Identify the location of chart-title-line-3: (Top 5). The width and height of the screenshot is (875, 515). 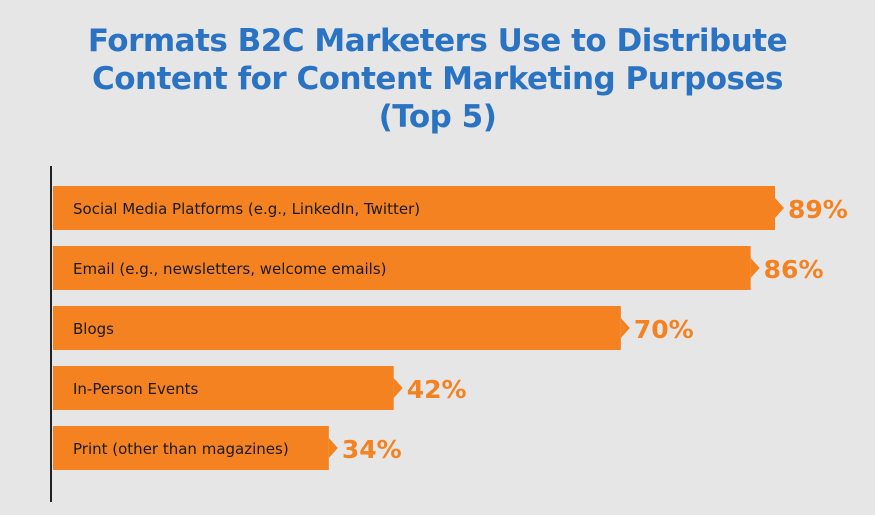
(437, 117).